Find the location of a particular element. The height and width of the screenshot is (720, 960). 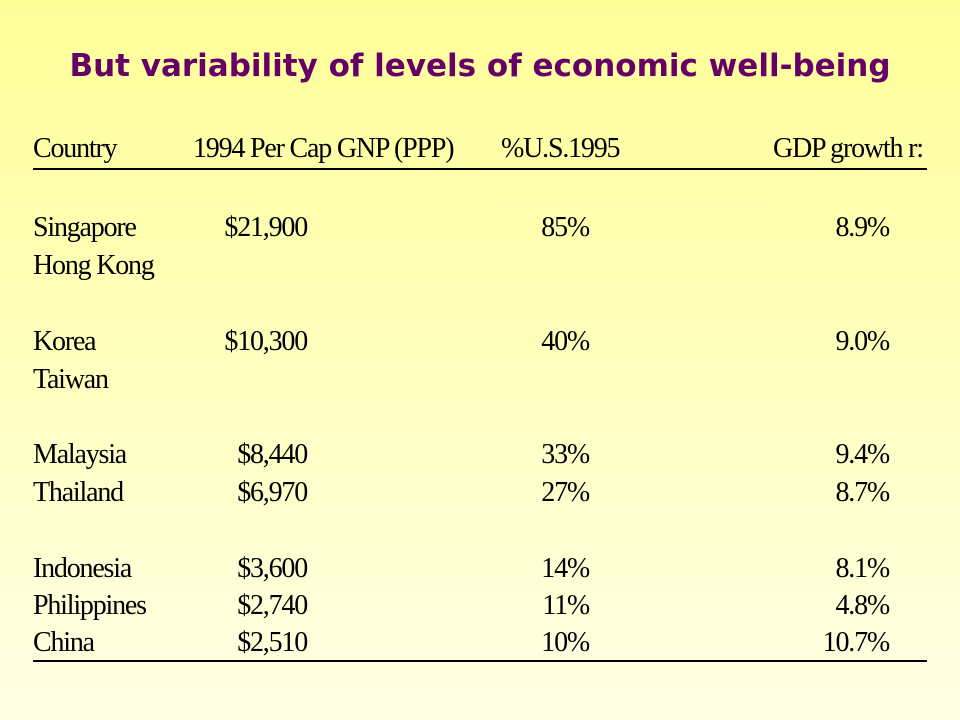

header-pct-us: %U.S.1995 is located at coordinates (561, 148).